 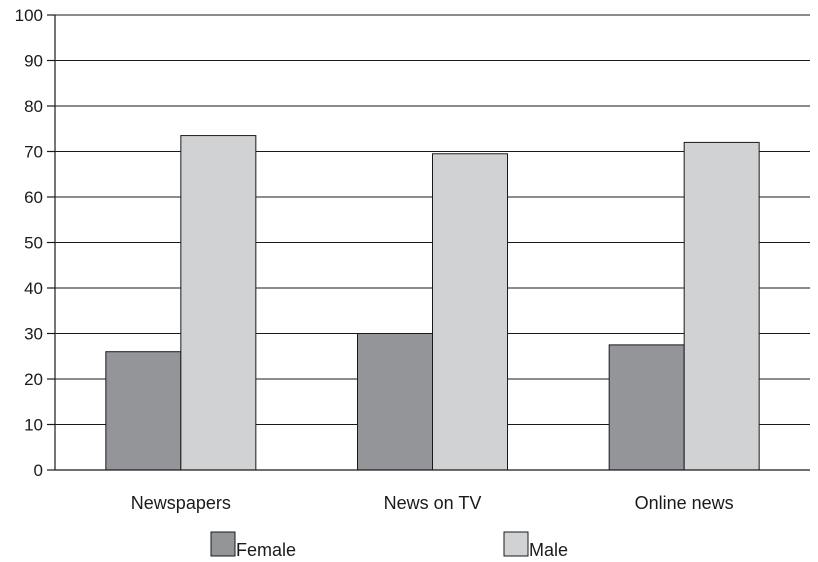 What do you see at coordinates (29, 15) in the screenshot?
I see `y-tick-label: 100` at bounding box center [29, 15].